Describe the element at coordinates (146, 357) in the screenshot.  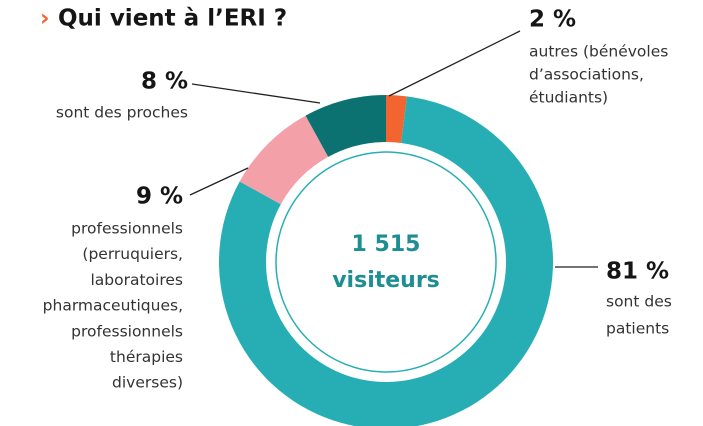
I see `description: thérapies` at that location.